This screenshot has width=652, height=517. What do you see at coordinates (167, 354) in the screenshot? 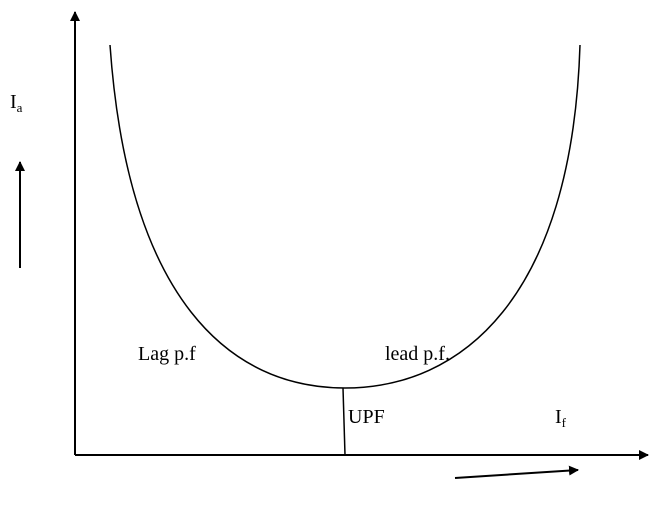
I see `lag-label: Lag p.f` at bounding box center [167, 354].